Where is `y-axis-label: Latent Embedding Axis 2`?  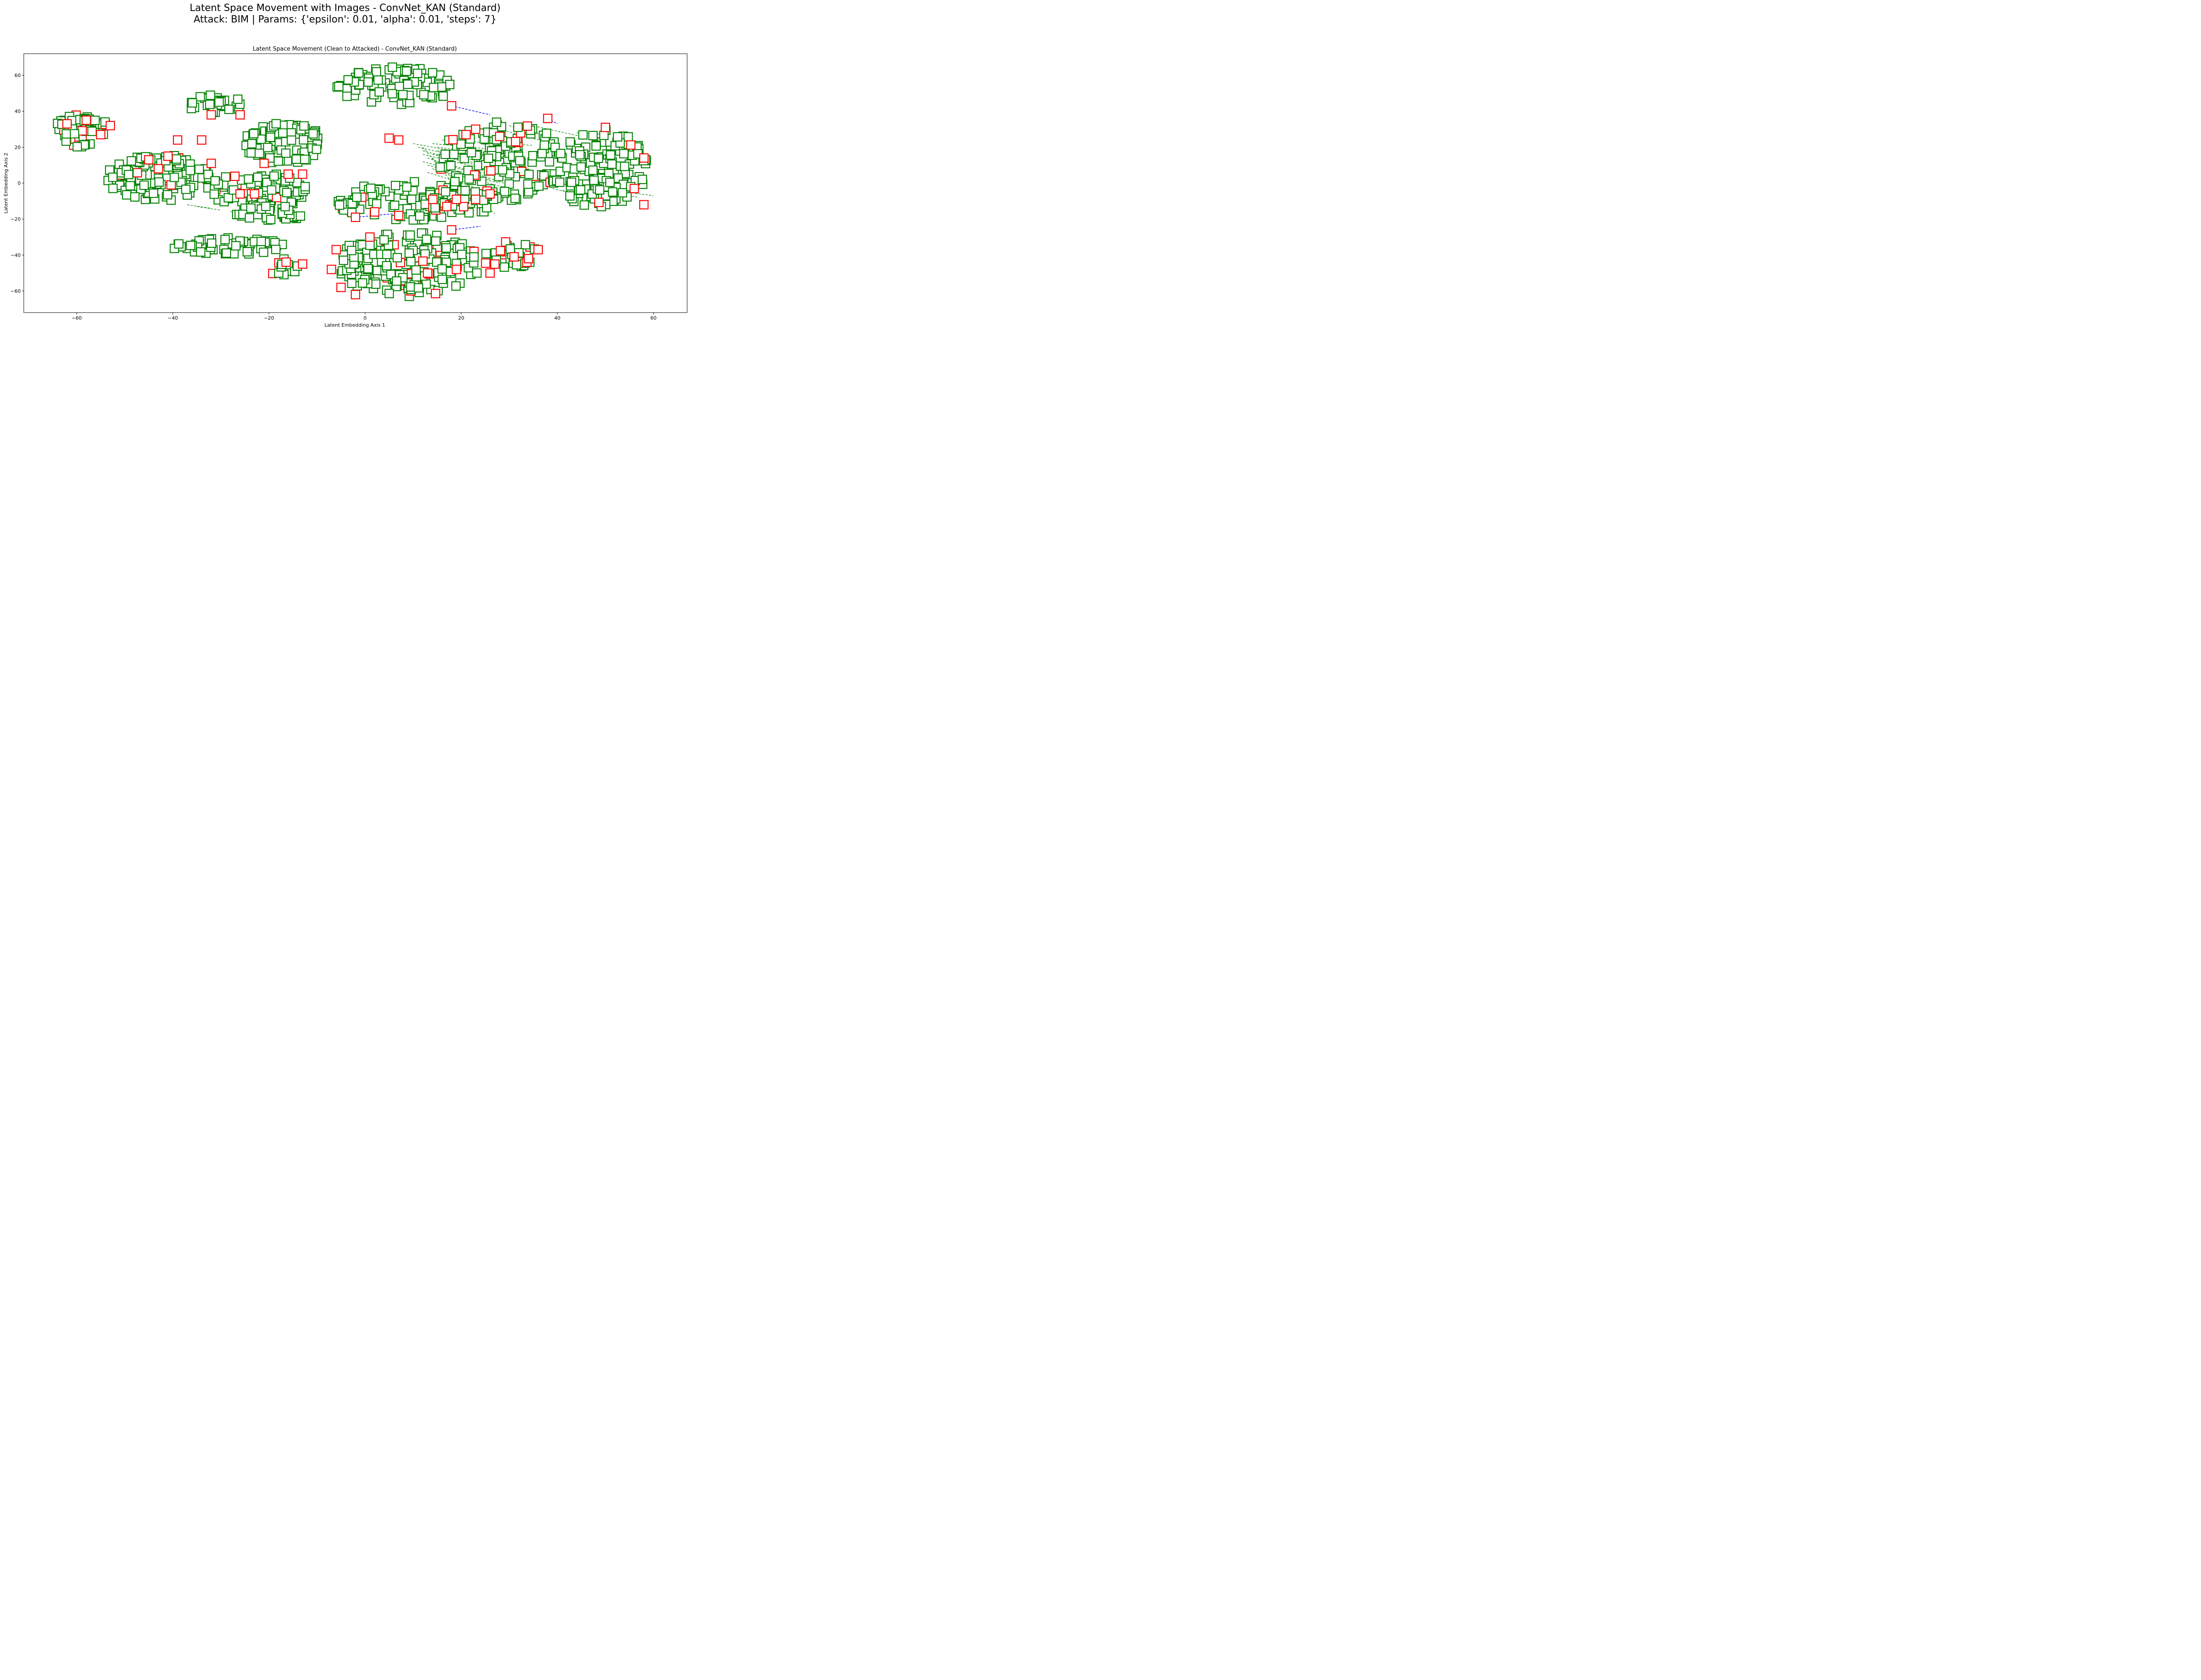
y-axis-label: Latent Embedding Axis 2 is located at coordinates (6, 183).